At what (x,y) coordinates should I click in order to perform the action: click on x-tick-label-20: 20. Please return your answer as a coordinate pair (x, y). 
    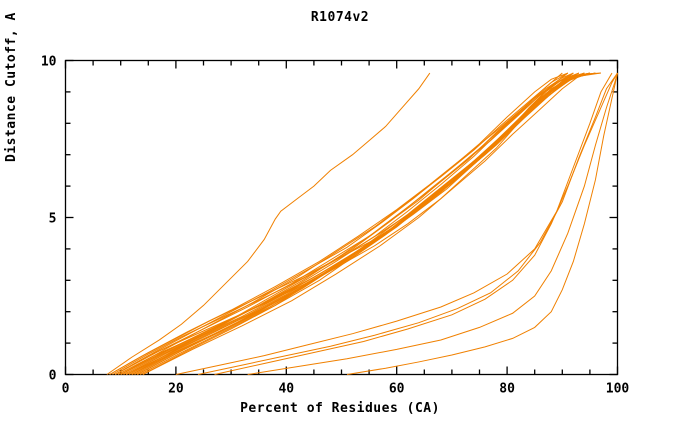
    Looking at the image, I should click on (176, 389).